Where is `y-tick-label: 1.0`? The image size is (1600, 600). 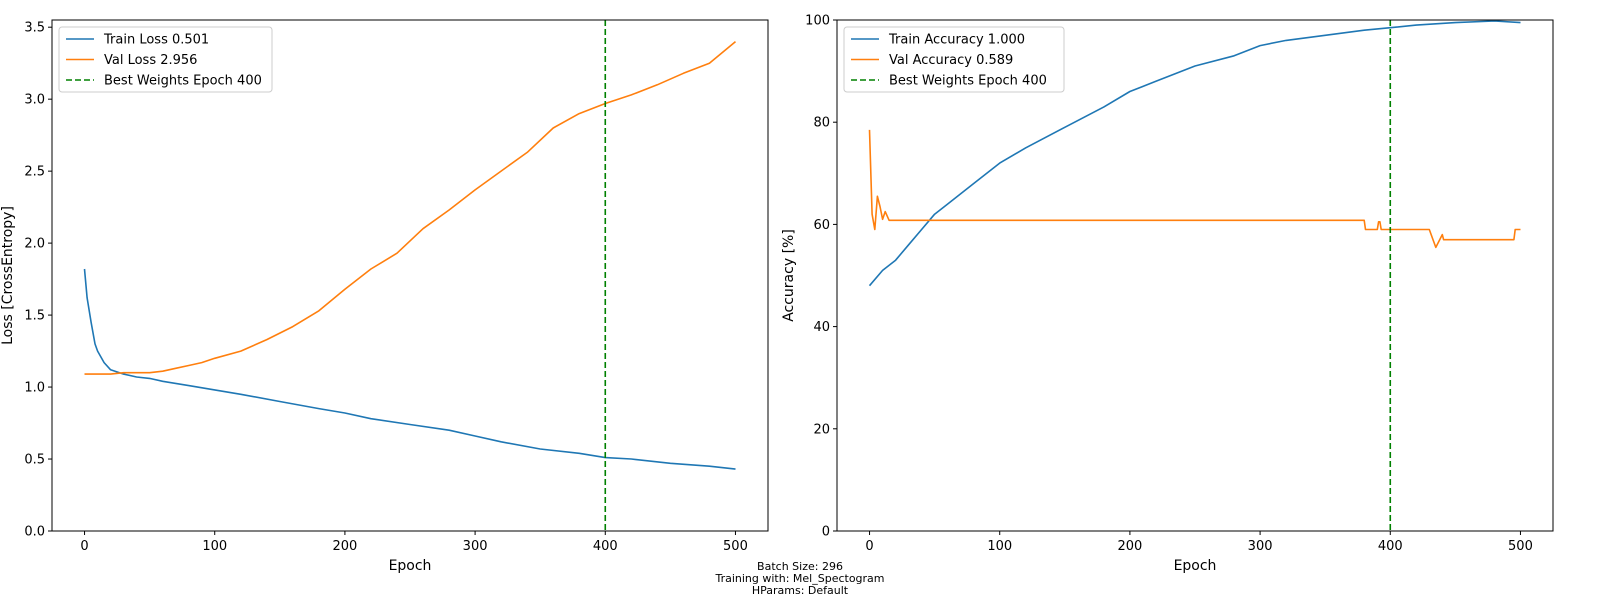
y-tick-label: 1.0 is located at coordinates (34, 388).